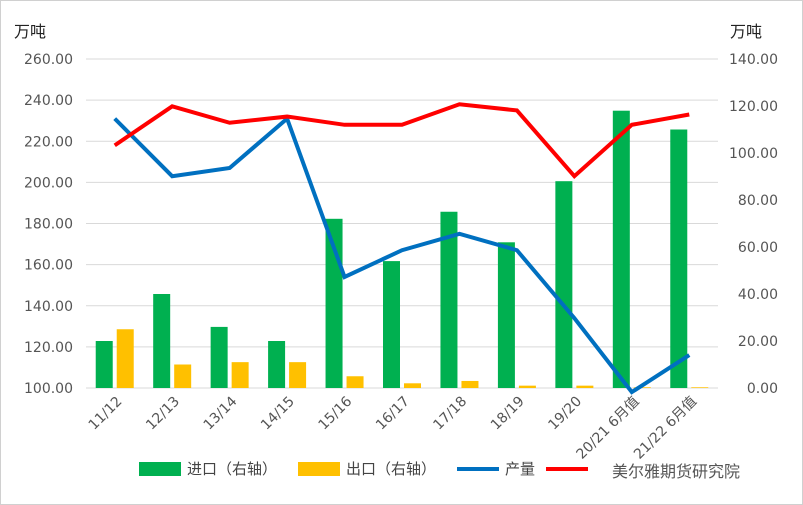 Image resolution: width=803 pixels, height=505 pixels. What do you see at coordinates (508, 414) in the screenshot?
I see `x-tick-label: 18/19` at bounding box center [508, 414].